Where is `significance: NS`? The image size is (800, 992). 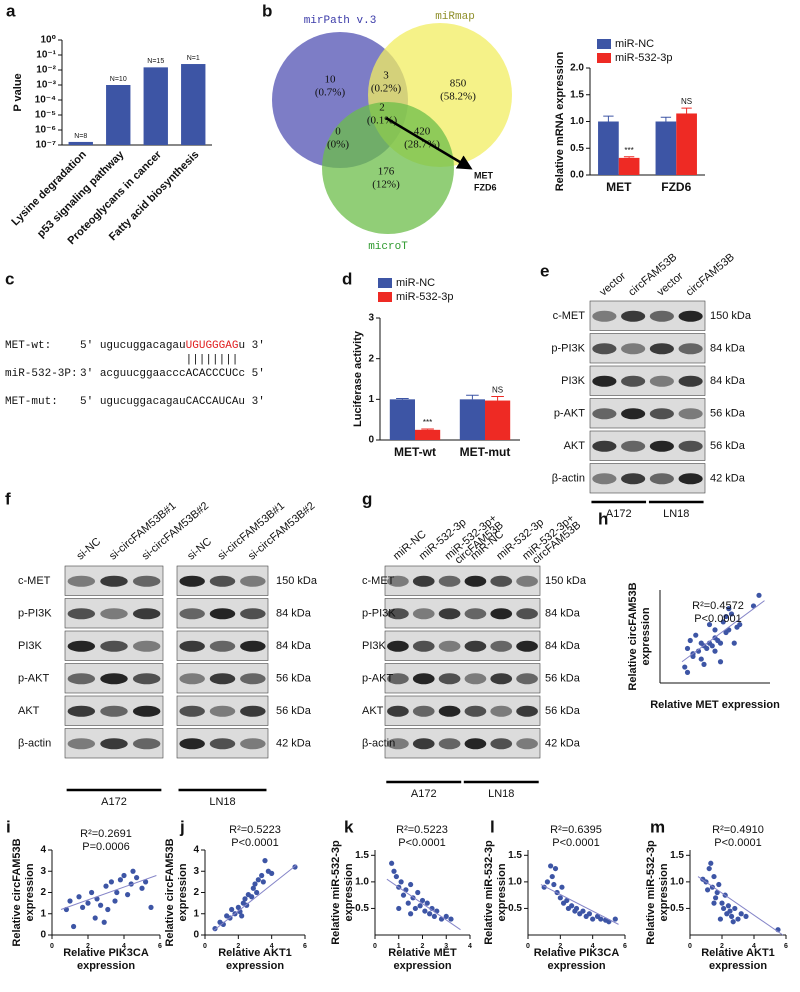 significance: NS is located at coordinates (497, 390).